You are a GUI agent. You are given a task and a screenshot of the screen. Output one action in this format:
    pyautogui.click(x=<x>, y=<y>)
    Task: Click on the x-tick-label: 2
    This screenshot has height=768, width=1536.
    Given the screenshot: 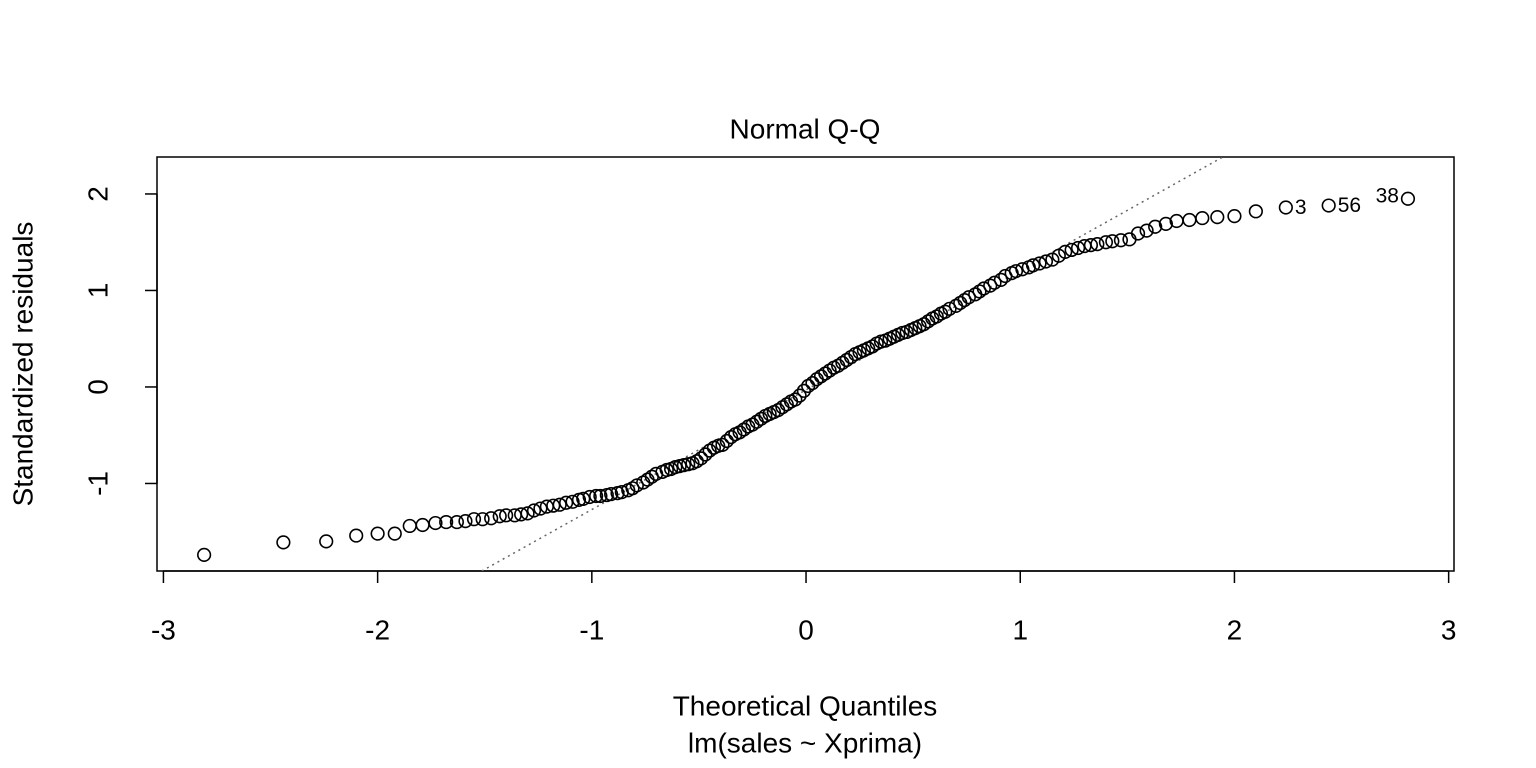 What is the action you would take?
    pyautogui.click(x=1235, y=629)
    